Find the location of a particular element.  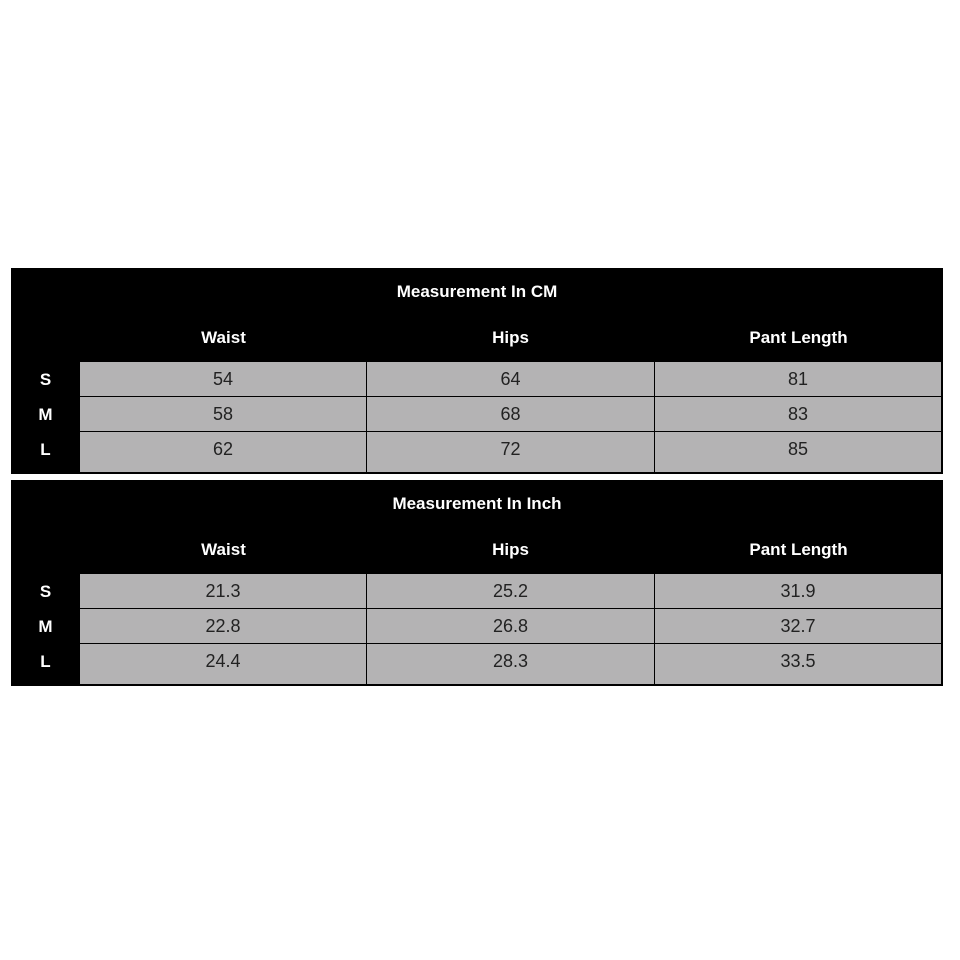

table-cell: 33.5 is located at coordinates (798, 664).